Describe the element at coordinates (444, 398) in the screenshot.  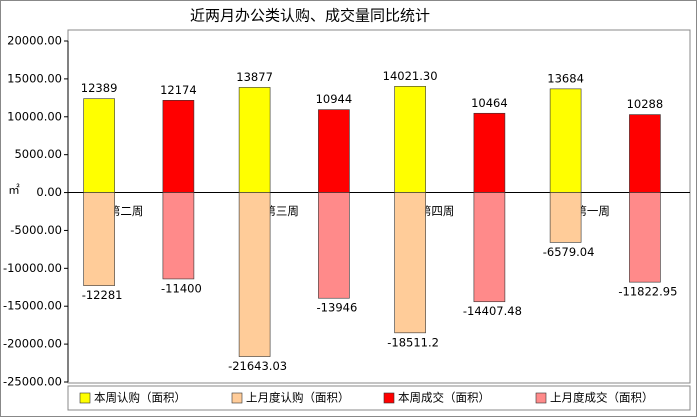
I see `legend-label: 本周成交（面积）` at that location.